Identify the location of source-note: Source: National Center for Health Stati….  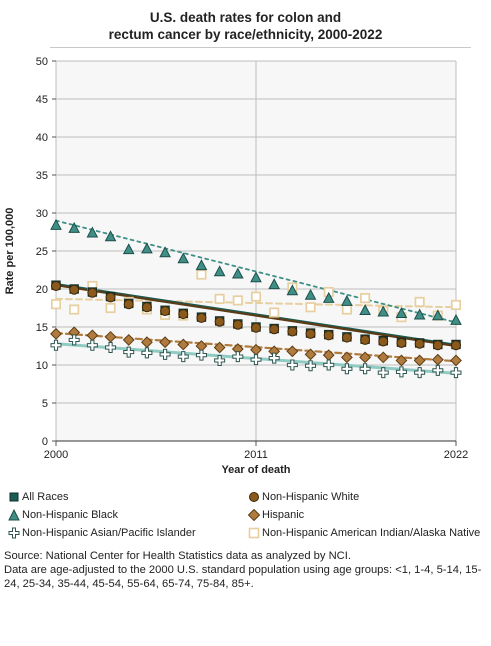
(246, 570).